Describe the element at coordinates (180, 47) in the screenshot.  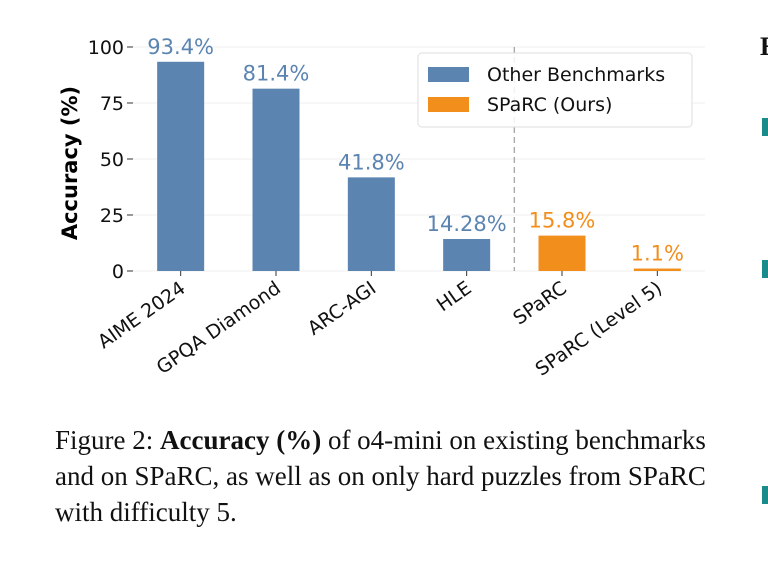
I see `value-label: 93.4%` at that location.